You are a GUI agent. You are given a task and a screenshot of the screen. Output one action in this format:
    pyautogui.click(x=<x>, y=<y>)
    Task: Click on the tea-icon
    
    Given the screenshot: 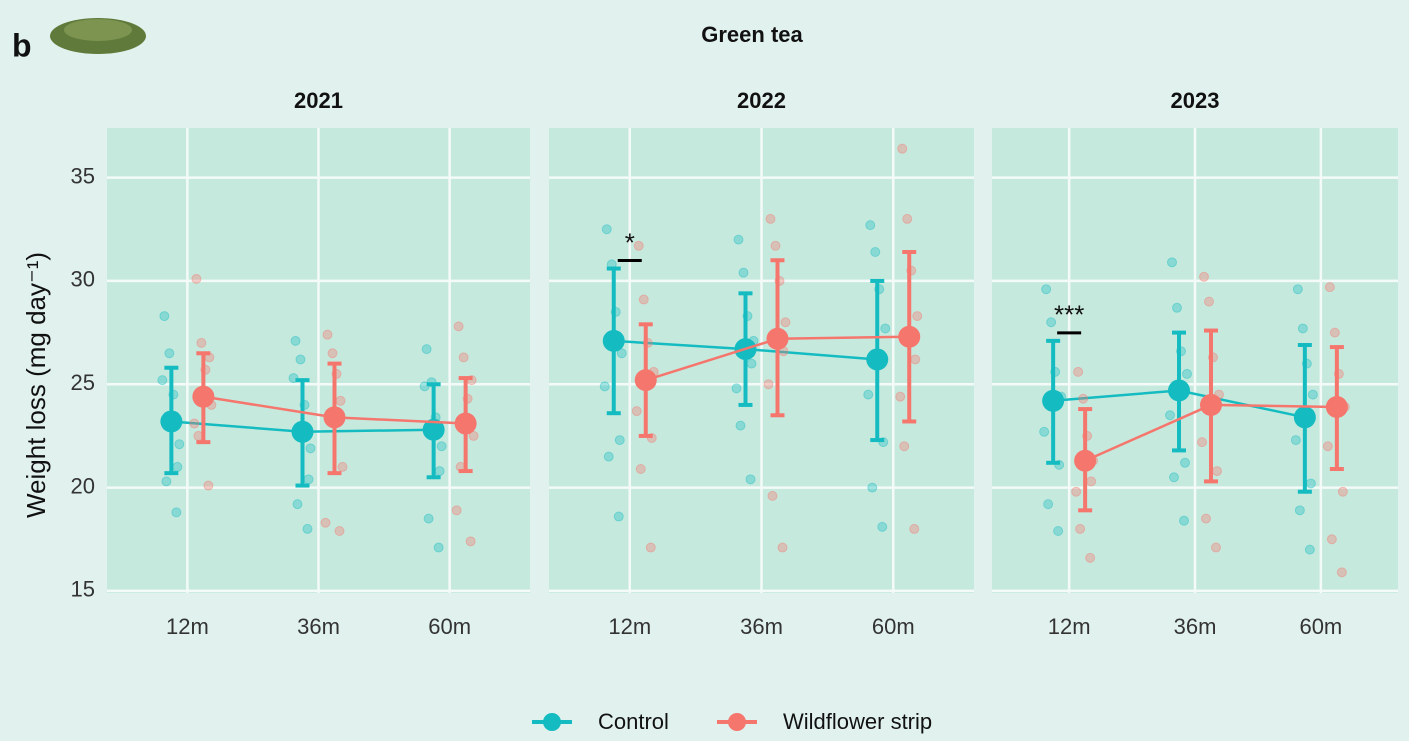 What is the action you would take?
    pyautogui.click(x=98, y=30)
    